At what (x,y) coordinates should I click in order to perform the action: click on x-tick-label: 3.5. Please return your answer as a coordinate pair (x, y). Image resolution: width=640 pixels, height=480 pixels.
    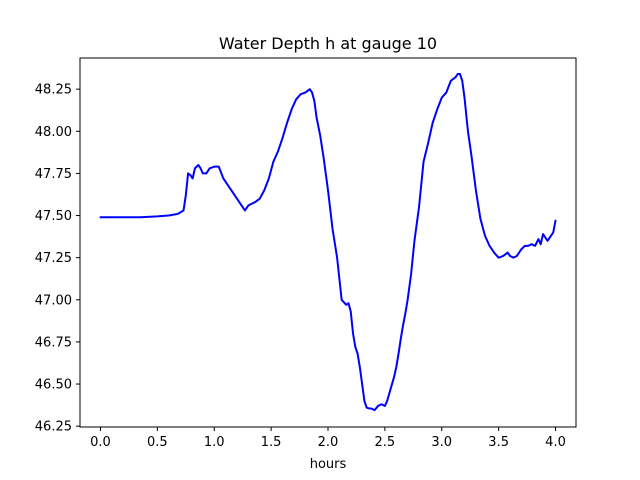
    Looking at the image, I should click on (498, 442).